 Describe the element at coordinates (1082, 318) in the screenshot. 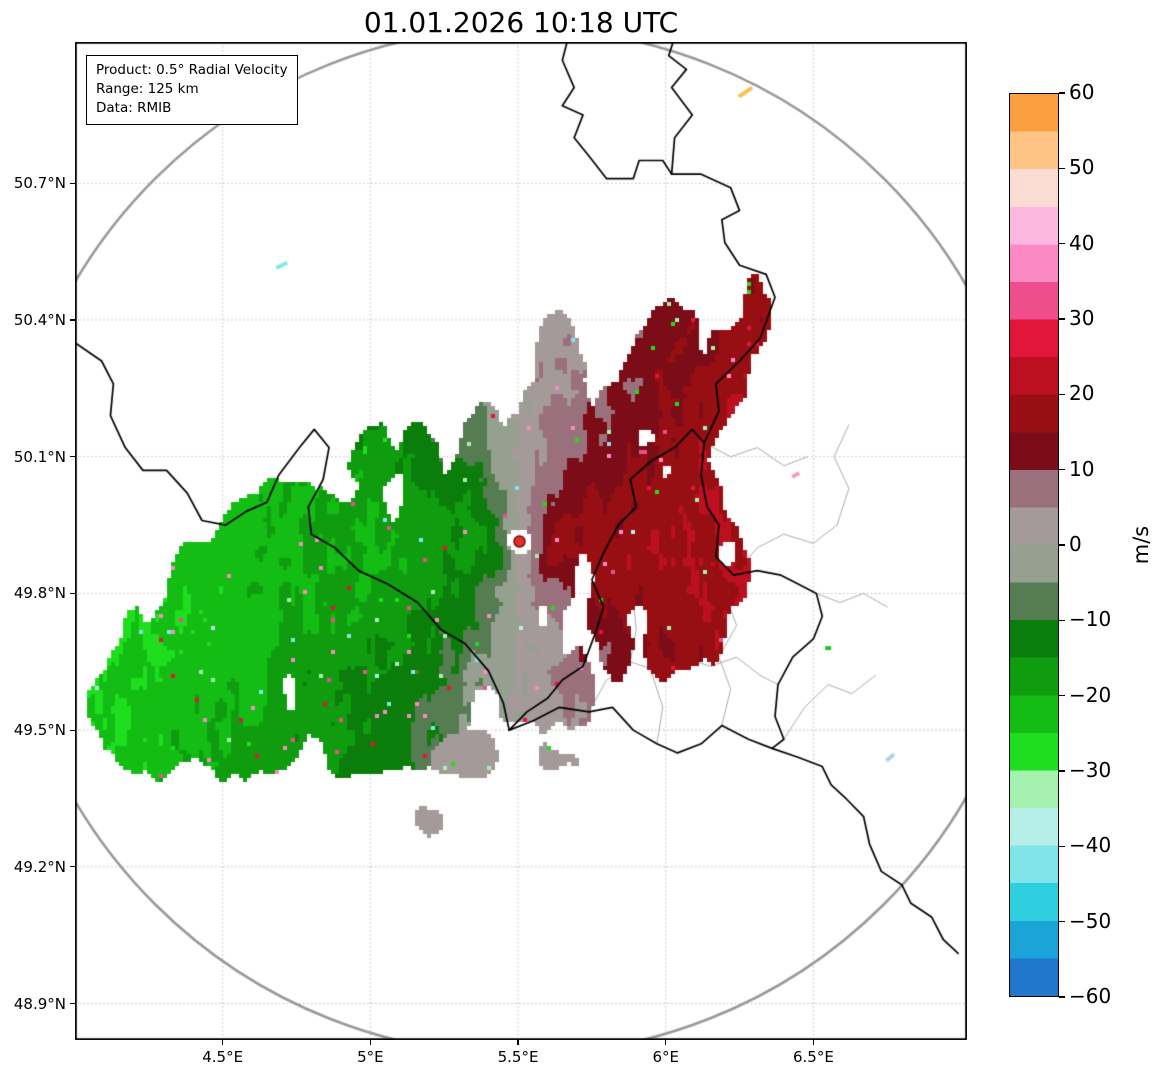

I see `colorbar-tick-label: 30` at that location.